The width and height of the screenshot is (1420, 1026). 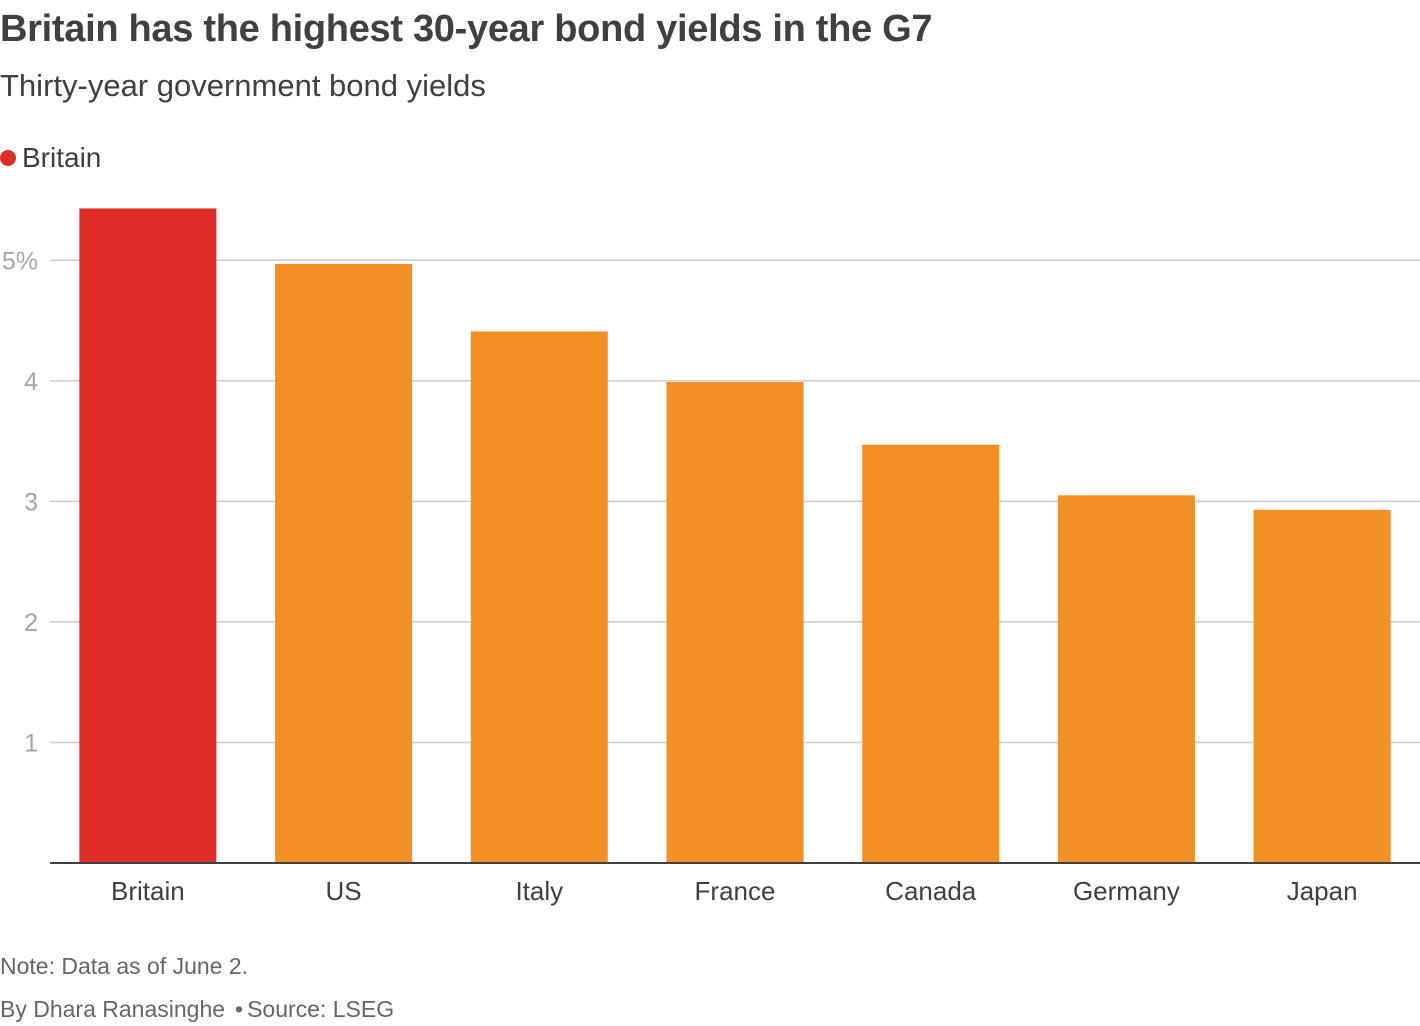 I want to click on y-tick-label: 2, so click(x=31, y=623).